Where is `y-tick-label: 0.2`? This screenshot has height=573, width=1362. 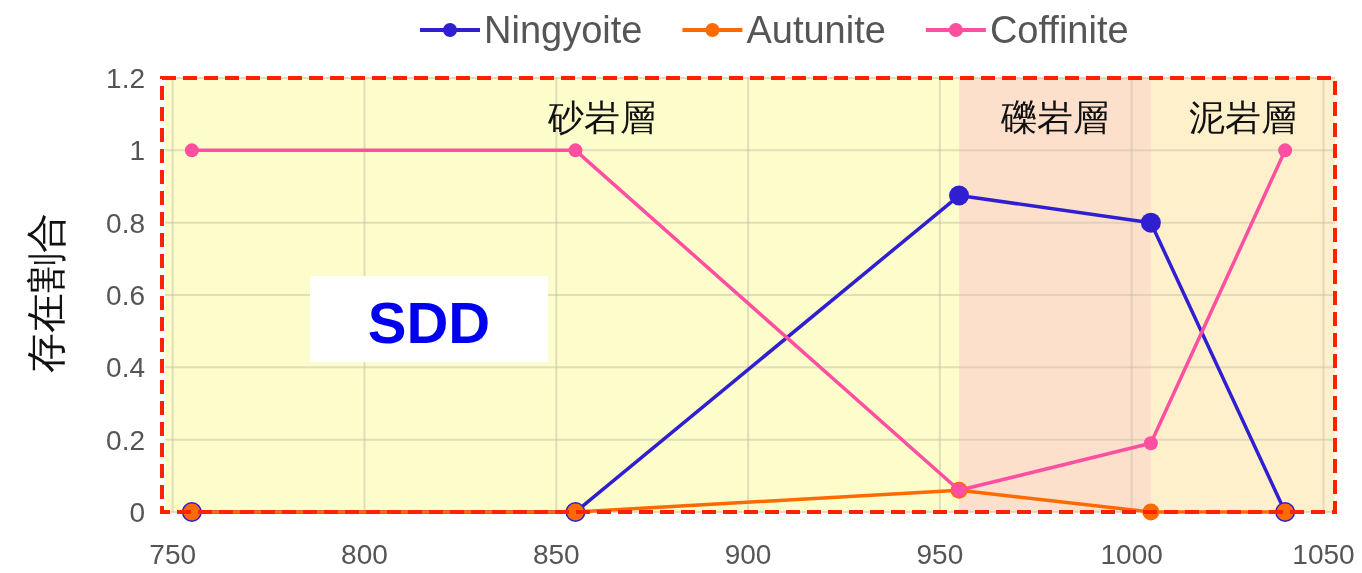 y-tick-label: 0.2 is located at coordinates (125, 440).